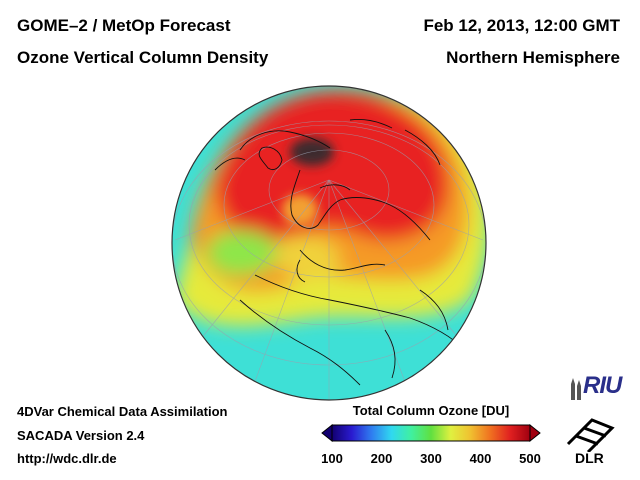 The image size is (640, 480). What do you see at coordinates (530, 458) in the screenshot?
I see `colorbar-tick-500: 500` at bounding box center [530, 458].